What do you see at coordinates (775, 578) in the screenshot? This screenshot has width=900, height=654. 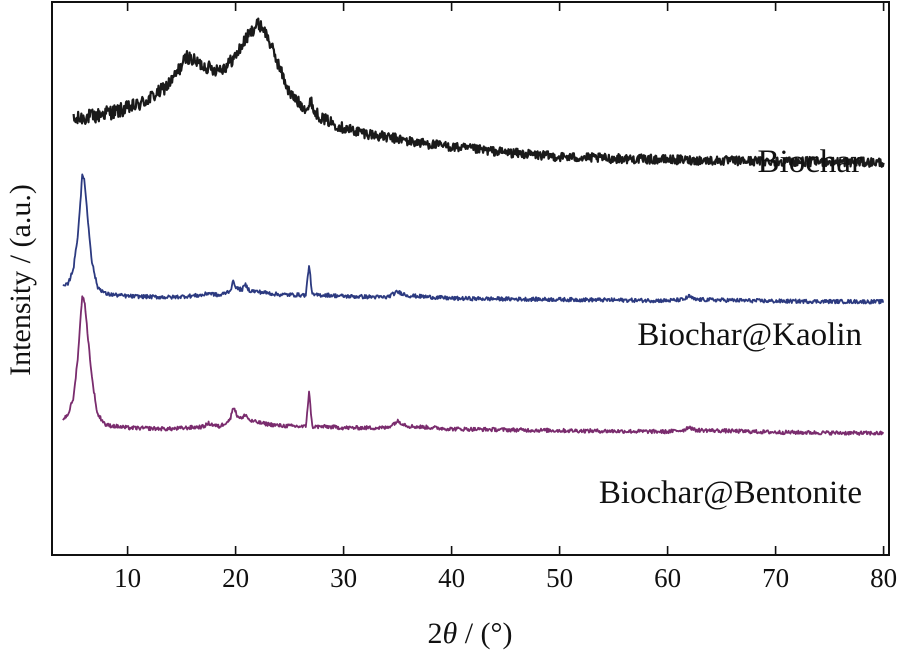 I see `x-tick-label-70: 70` at bounding box center [775, 578].